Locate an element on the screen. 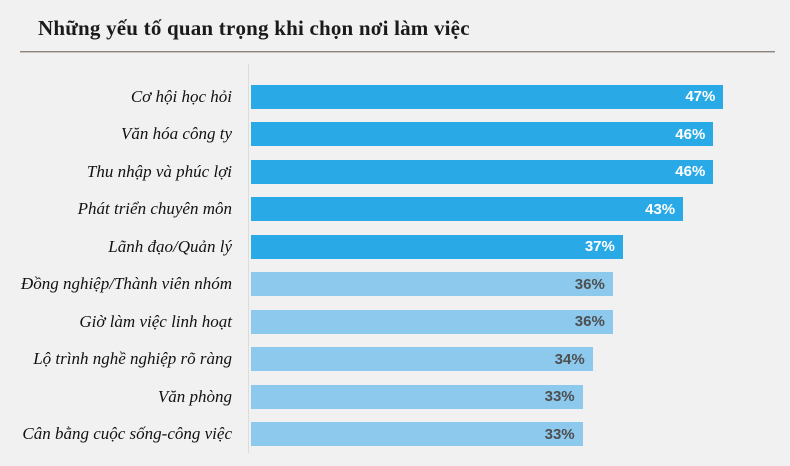 The width and height of the screenshot is (790, 466). bar: 47% is located at coordinates (487, 96).